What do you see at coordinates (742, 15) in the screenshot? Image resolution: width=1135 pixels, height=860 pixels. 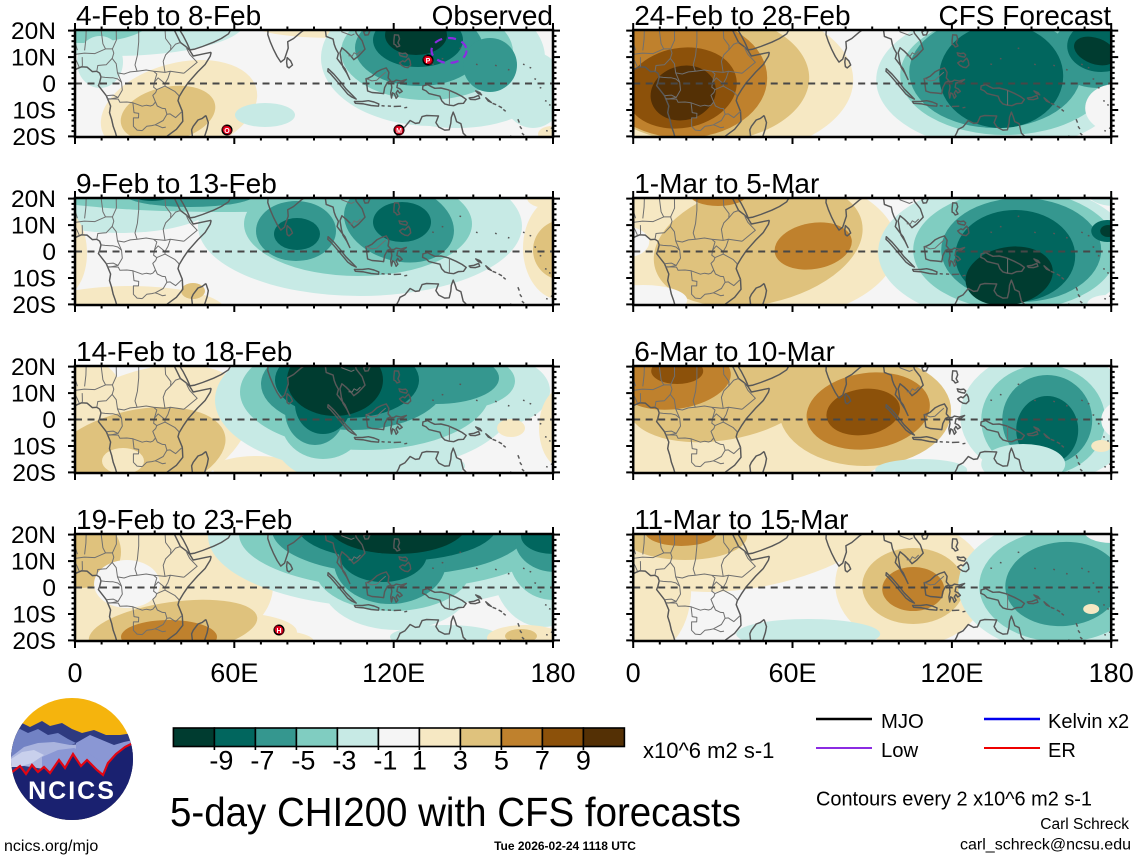 I see `svg-text: 24-Feb to 28-Feb` at bounding box center [742, 15].